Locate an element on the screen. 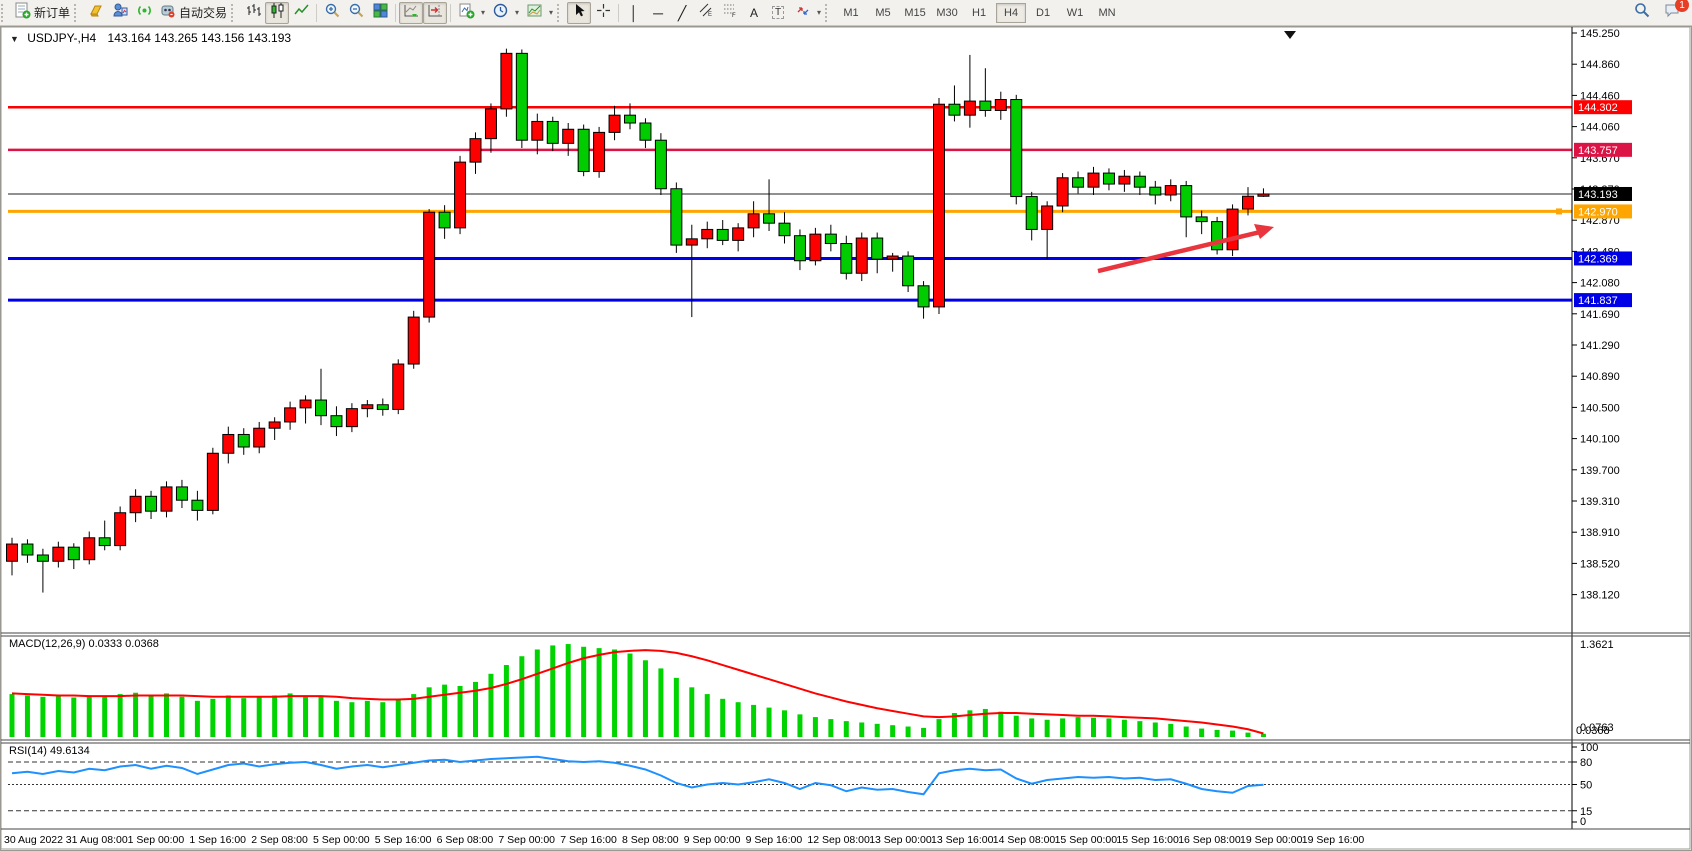 The width and height of the screenshot is (1692, 851). vertical-line-tool-button: │ is located at coordinates (634, 13).